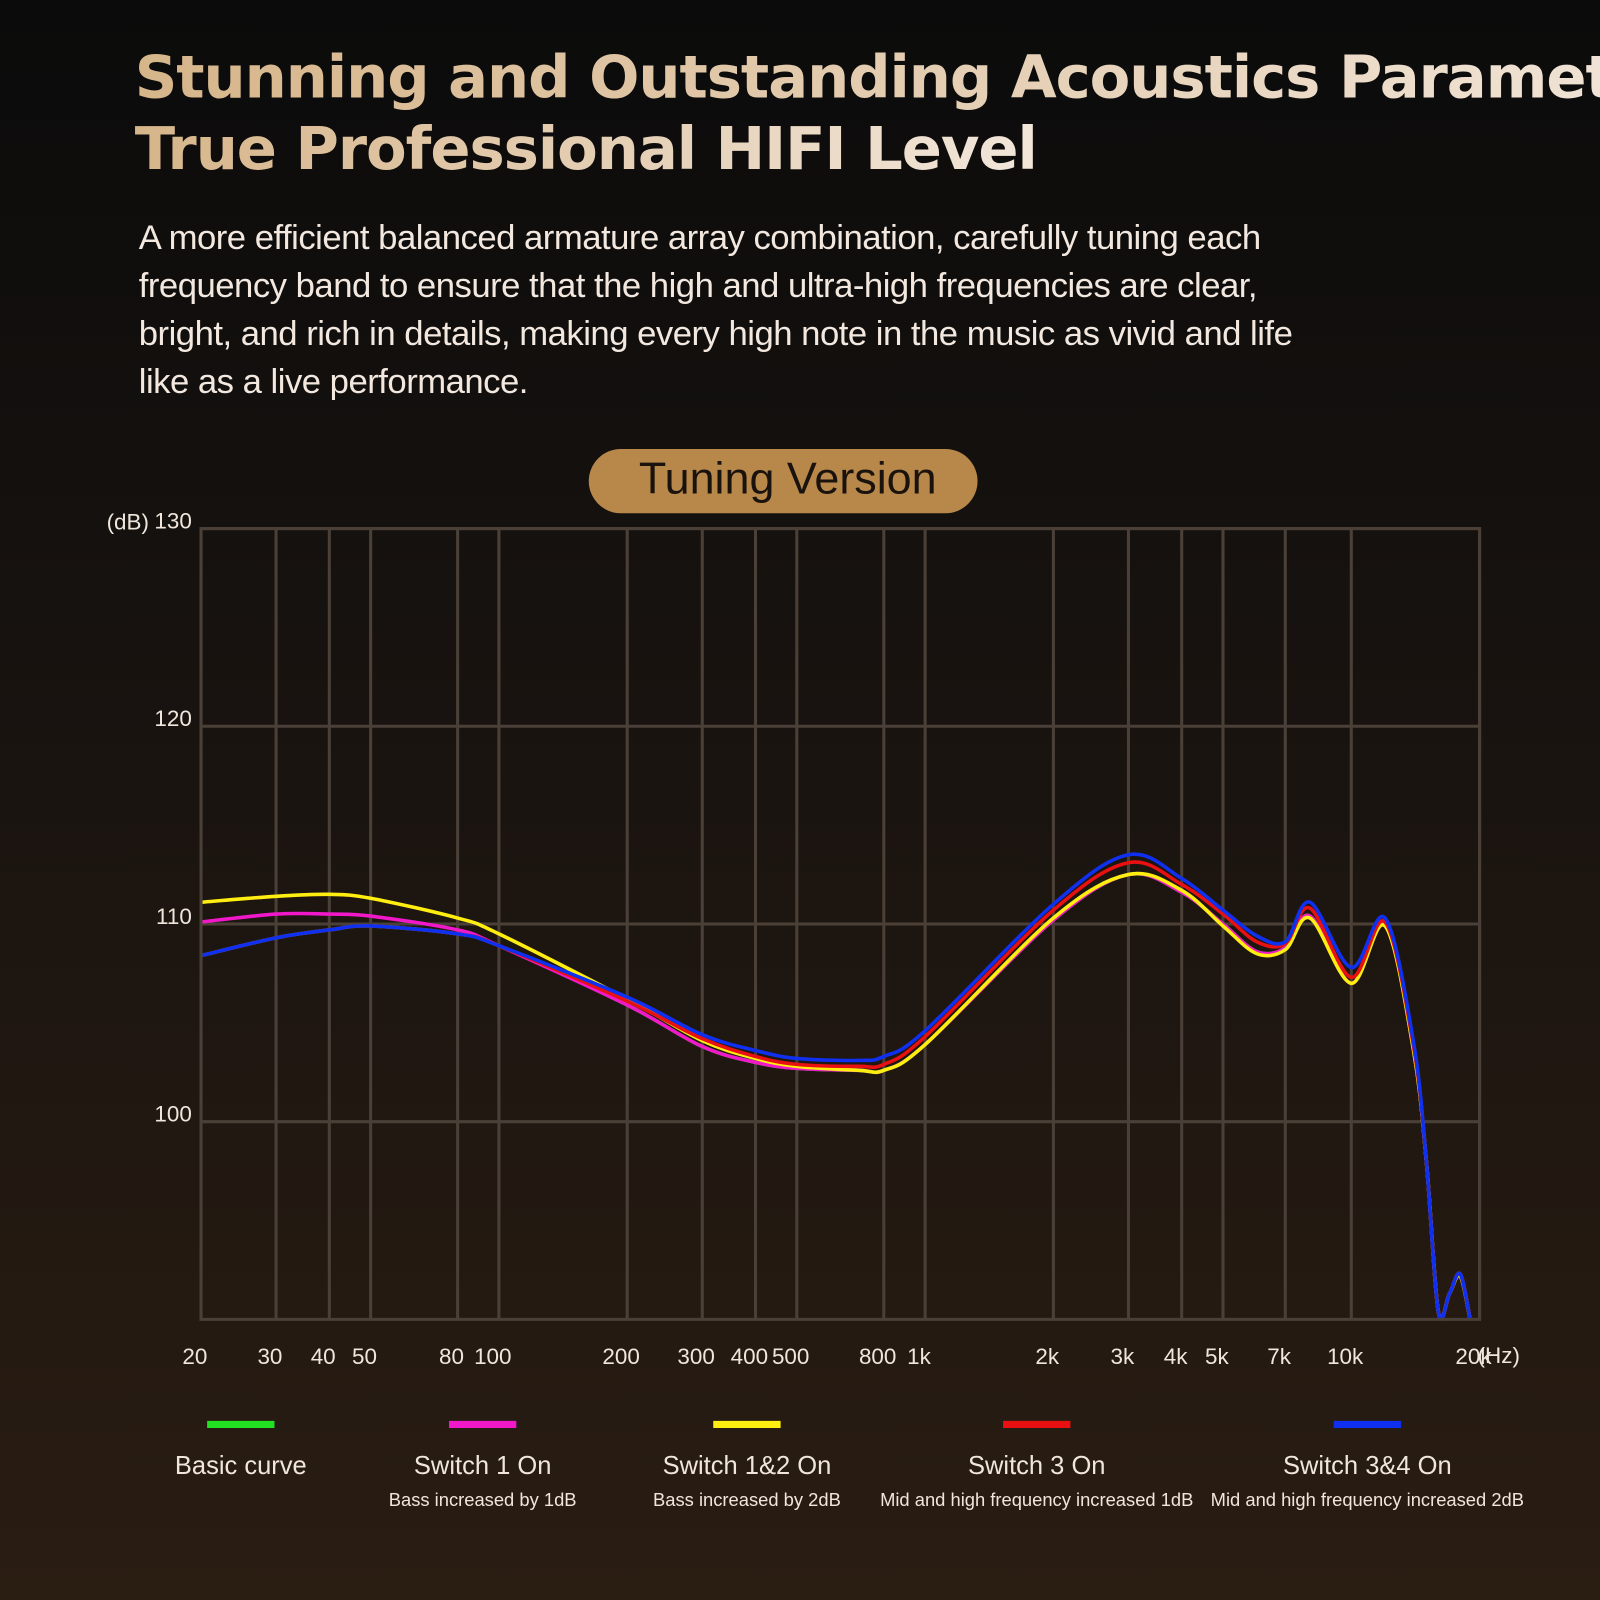  Describe the element at coordinates (747, 1499) in the screenshot. I see `legend-description: Bass increased by 2dB` at that location.